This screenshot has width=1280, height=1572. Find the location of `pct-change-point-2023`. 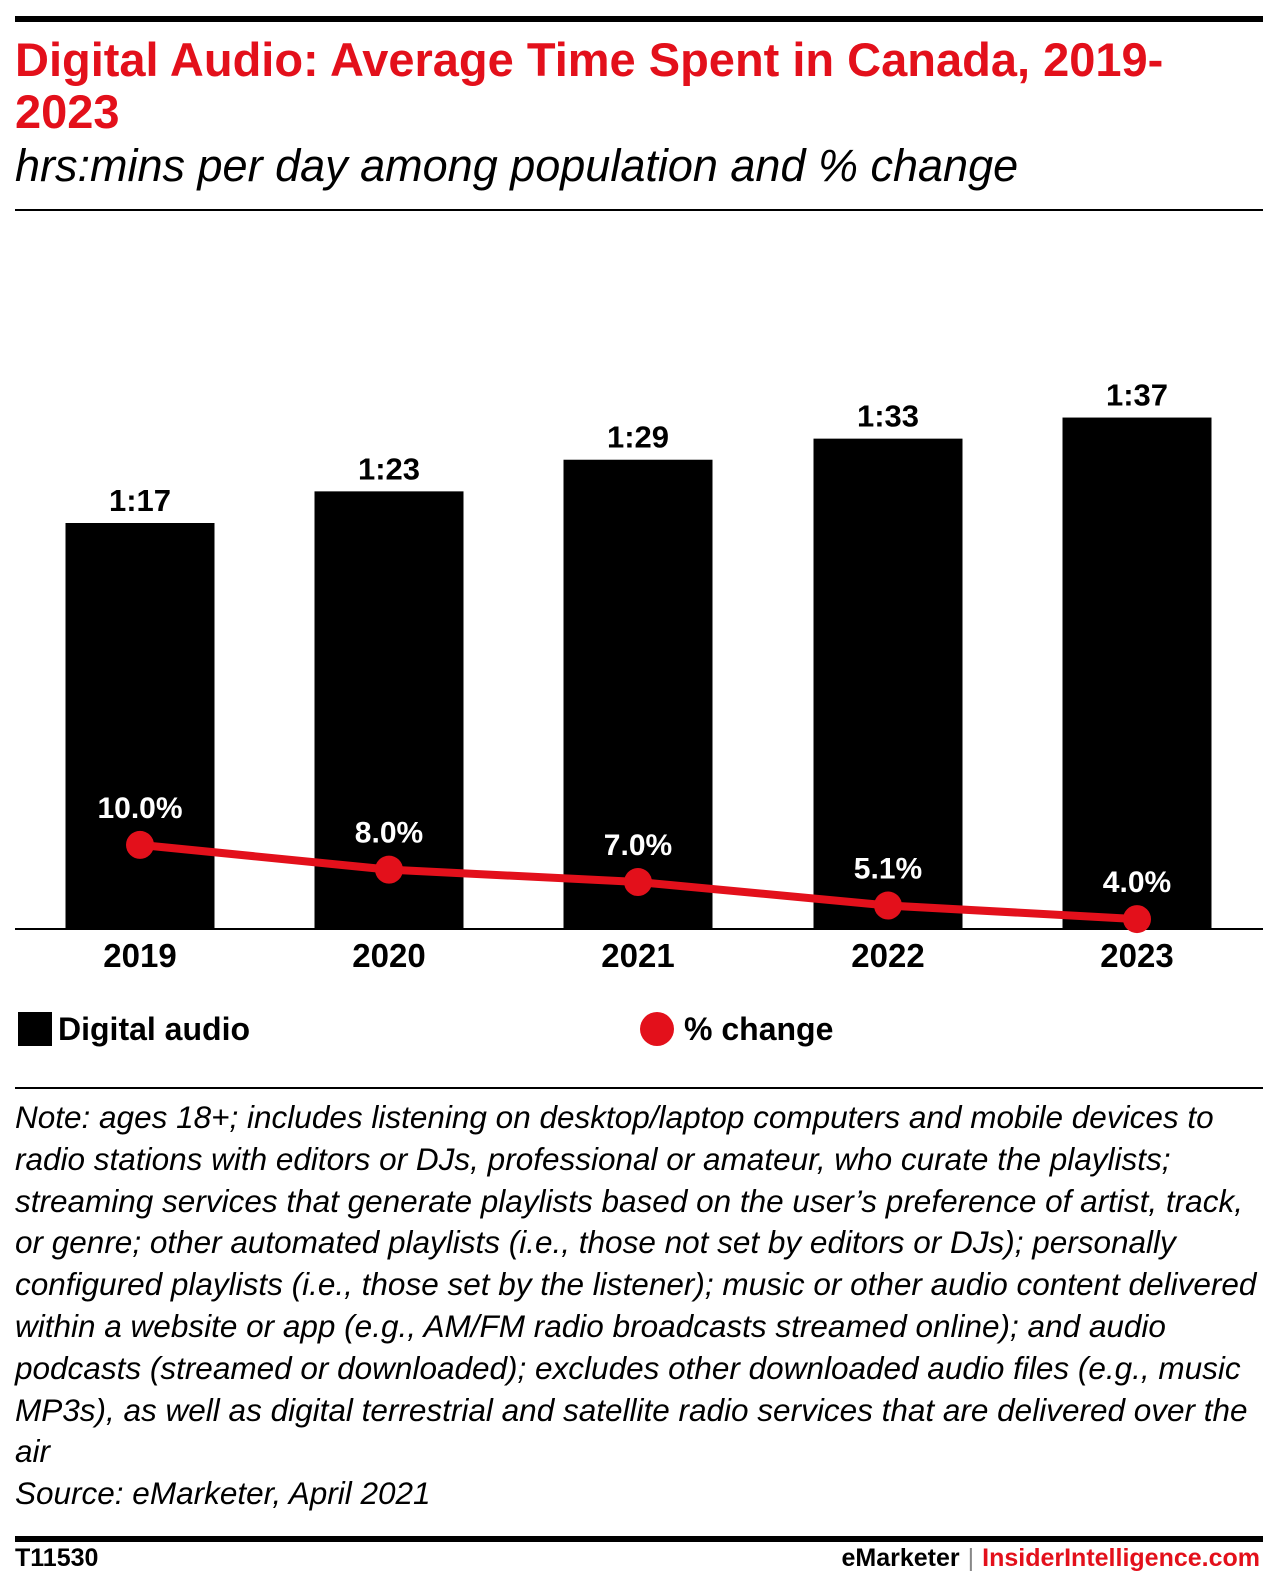

pct-change-point-2023 is located at coordinates (1137, 919).